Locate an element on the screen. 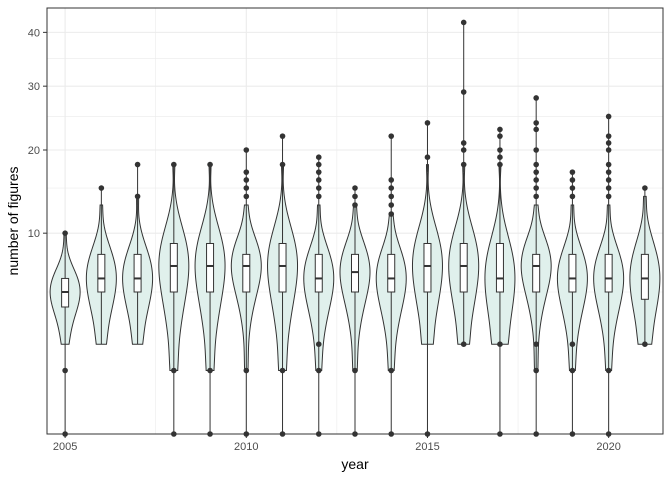 The image size is (672, 480). box-2014 is located at coordinates (391, 273).